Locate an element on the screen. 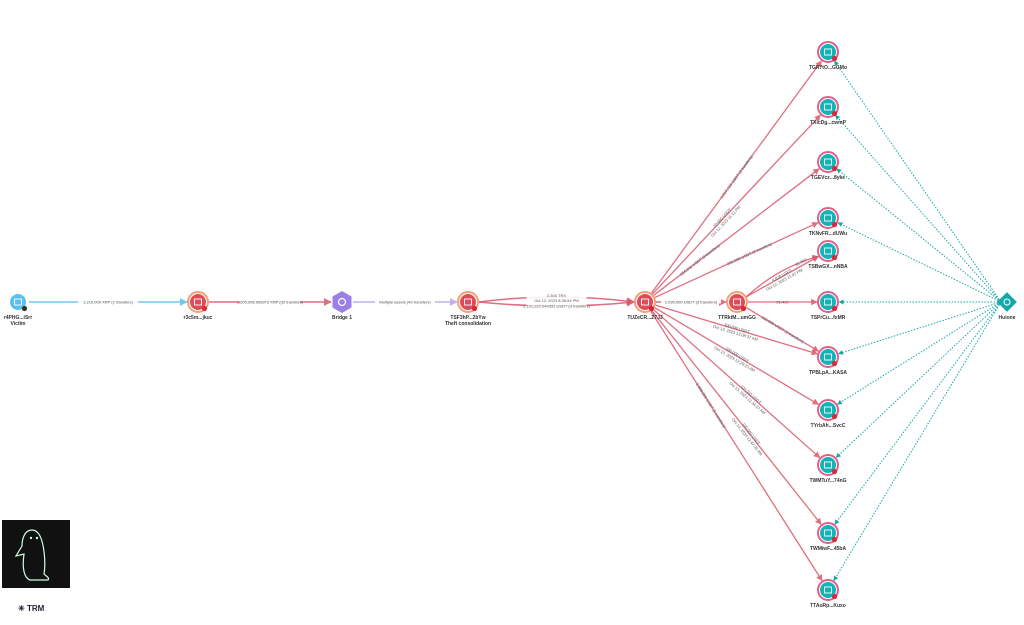  edge-timestamp: Oct 13, 2023 12:34:27 AM is located at coordinates (747, 398).